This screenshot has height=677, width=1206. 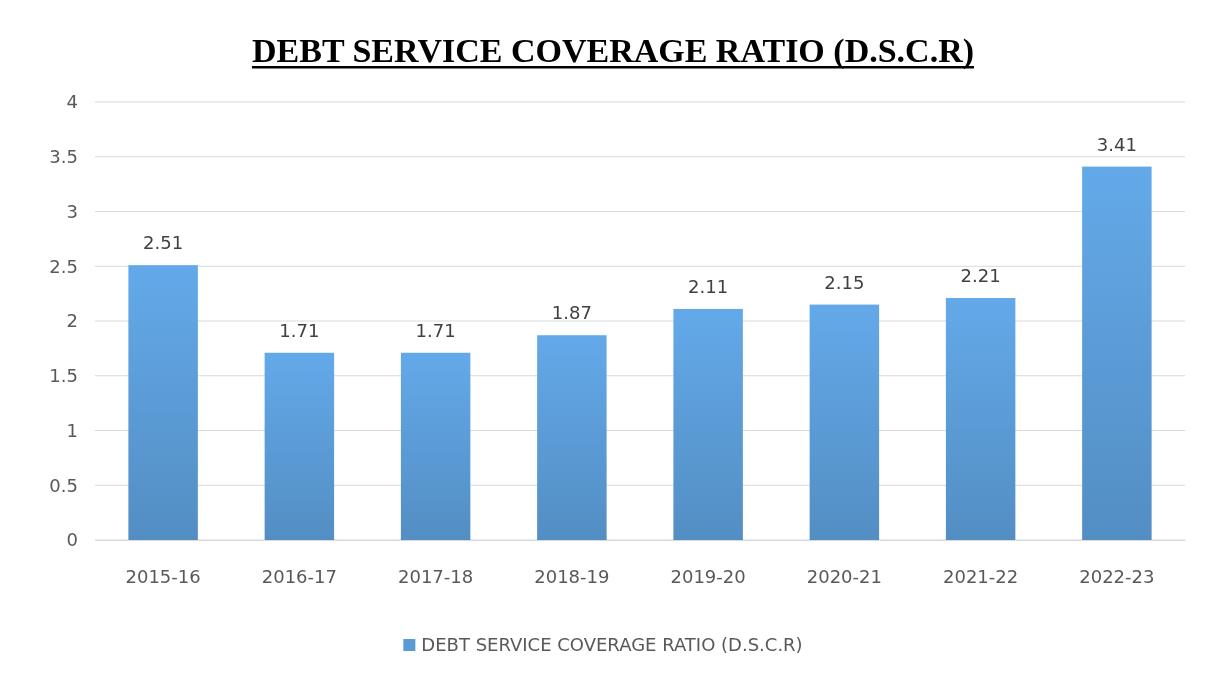 What do you see at coordinates (63, 376) in the screenshot?
I see `y-tick-label: 1.5` at bounding box center [63, 376].